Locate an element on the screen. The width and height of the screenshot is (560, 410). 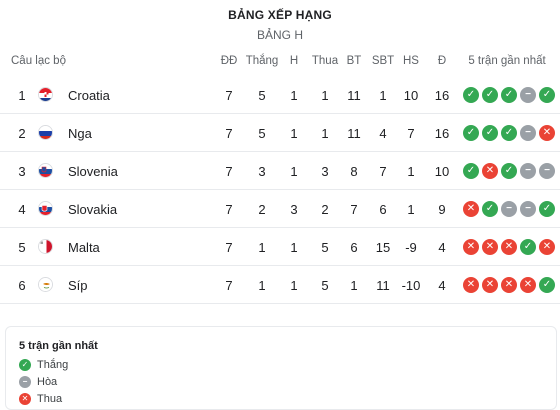
croatia-flag-icon is located at coordinates (45, 94).